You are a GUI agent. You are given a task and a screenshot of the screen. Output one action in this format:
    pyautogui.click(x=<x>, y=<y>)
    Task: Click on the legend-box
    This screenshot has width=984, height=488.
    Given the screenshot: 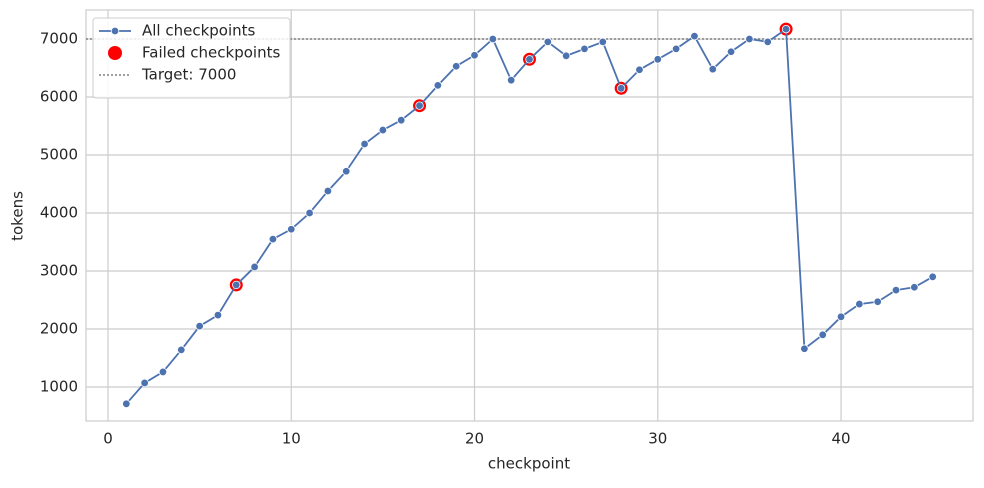 What is the action you would take?
    pyautogui.click(x=191, y=58)
    